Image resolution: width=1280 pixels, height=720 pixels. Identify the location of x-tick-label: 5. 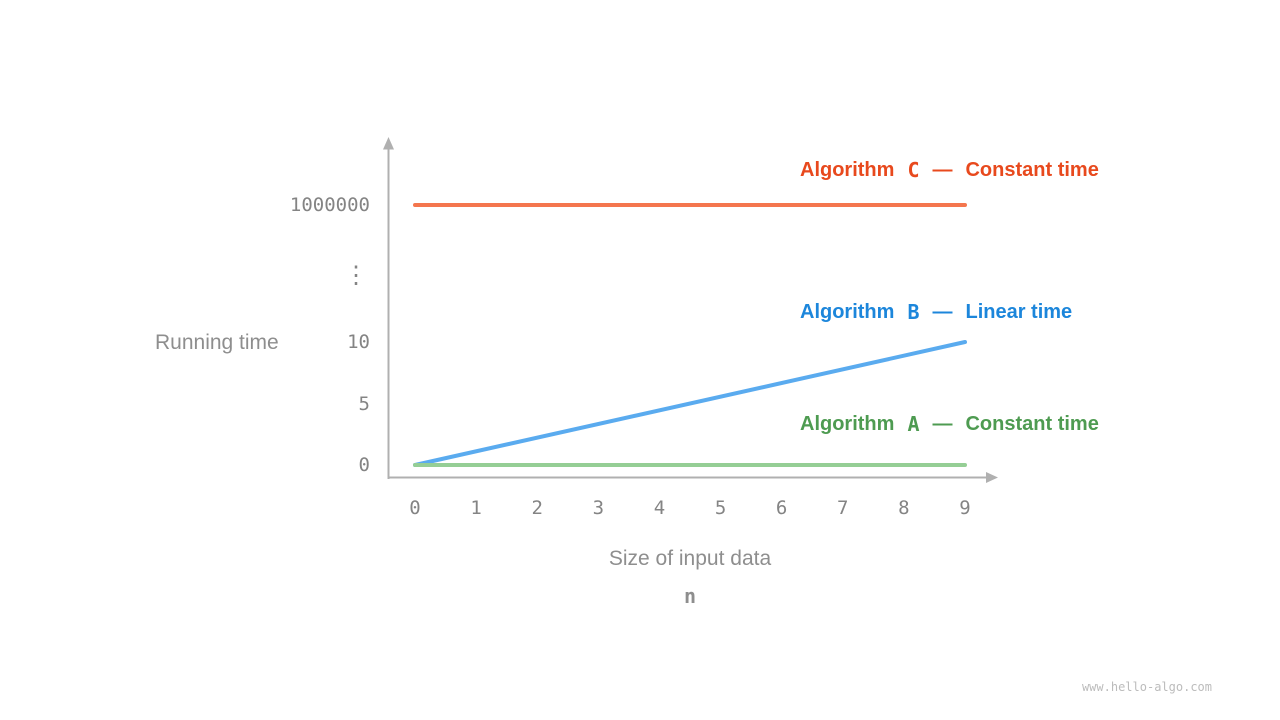
(720, 508).